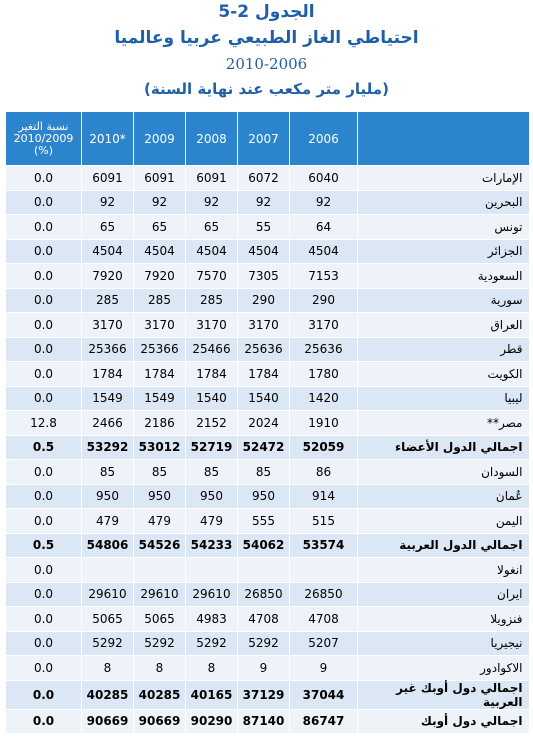 The height and width of the screenshot is (752, 533). Describe the element at coordinates (107, 374) in the screenshot. I see `row-value-cell-v2010: 1784` at that location.